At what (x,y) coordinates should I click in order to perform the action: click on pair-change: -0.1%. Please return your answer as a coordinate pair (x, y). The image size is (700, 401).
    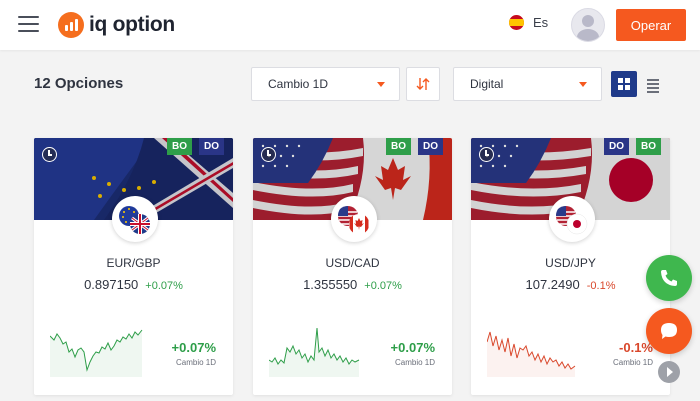
    Looking at the image, I should click on (601, 286).